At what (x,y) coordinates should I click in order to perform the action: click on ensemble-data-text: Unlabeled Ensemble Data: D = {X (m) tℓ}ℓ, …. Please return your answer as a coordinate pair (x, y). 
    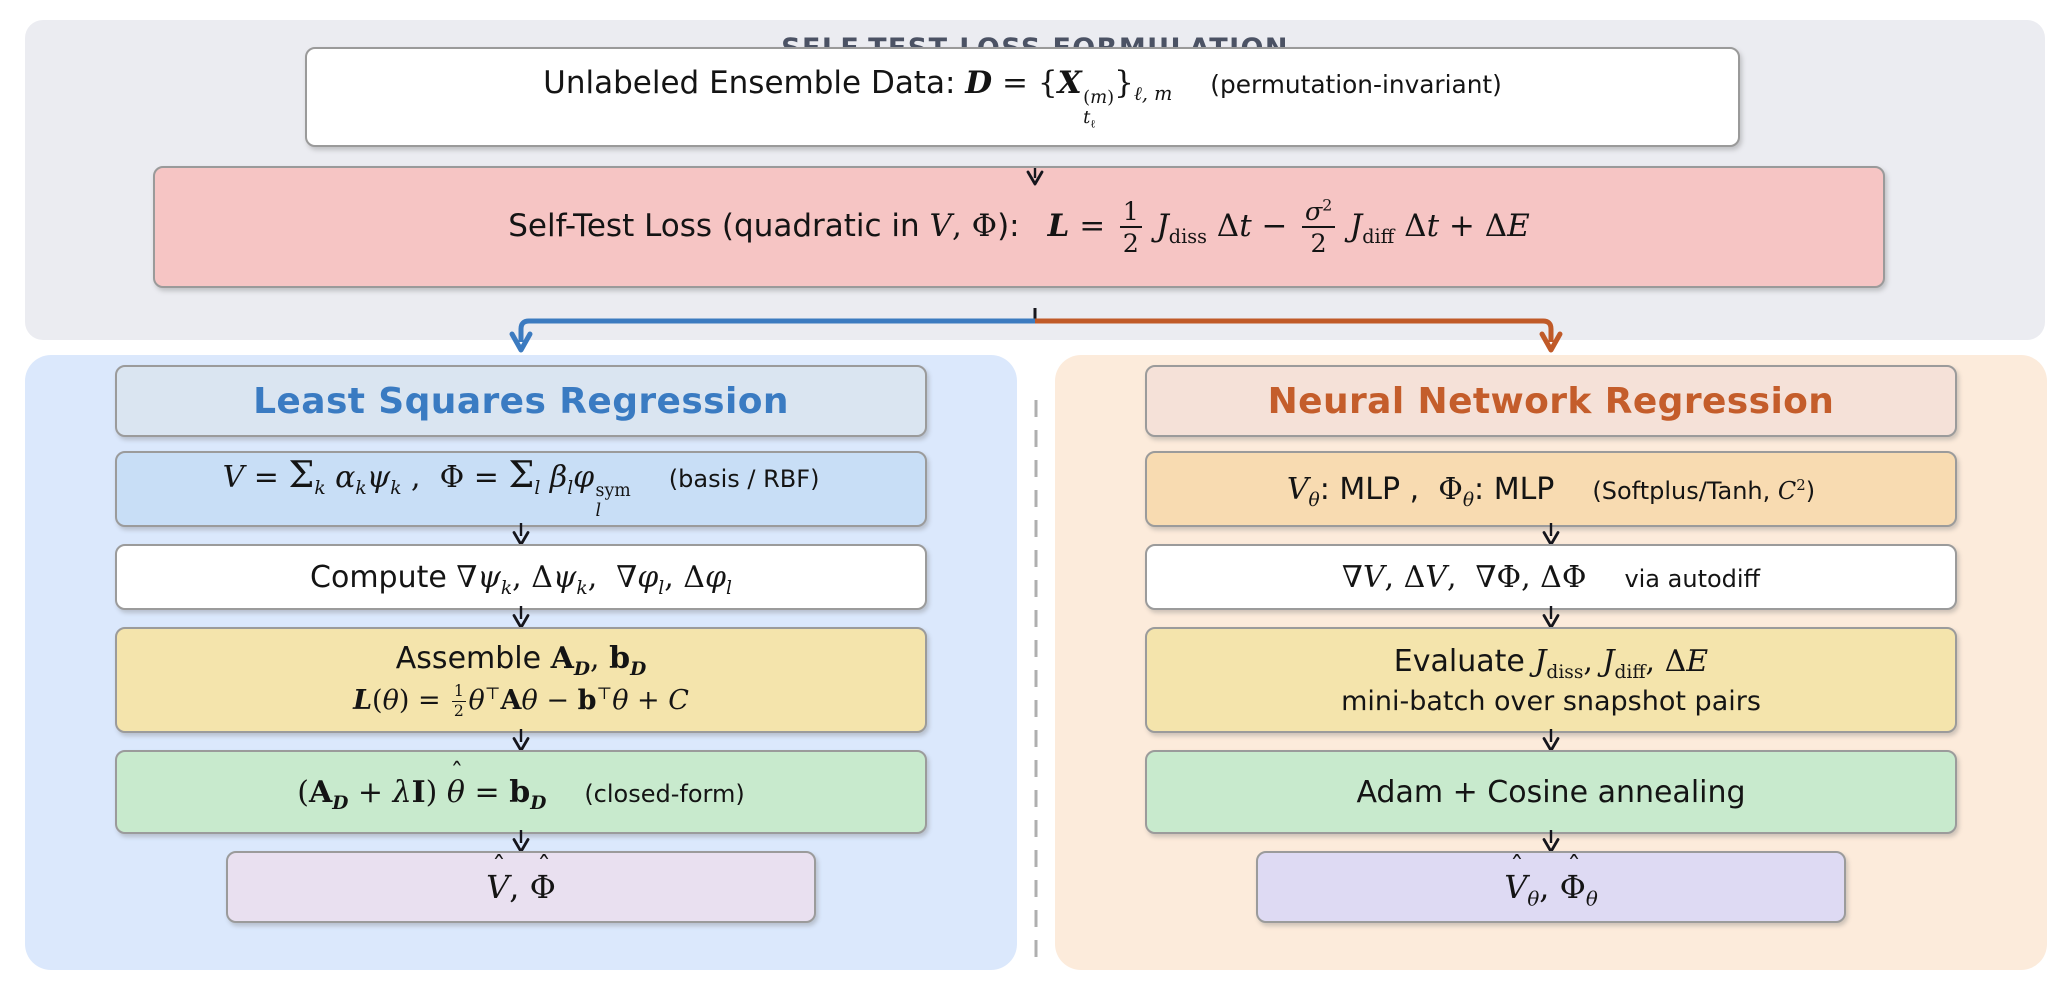
    Looking at the image, I should click on (1022, 98).